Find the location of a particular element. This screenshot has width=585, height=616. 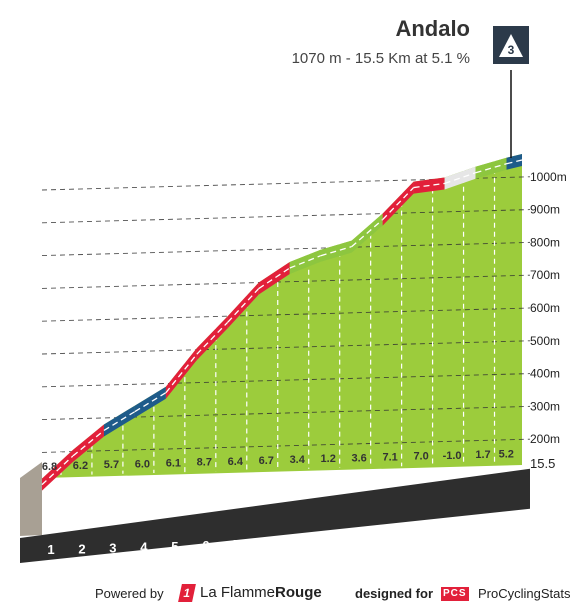

gradient-label: -1.0 is located at coordinates (452, 456).